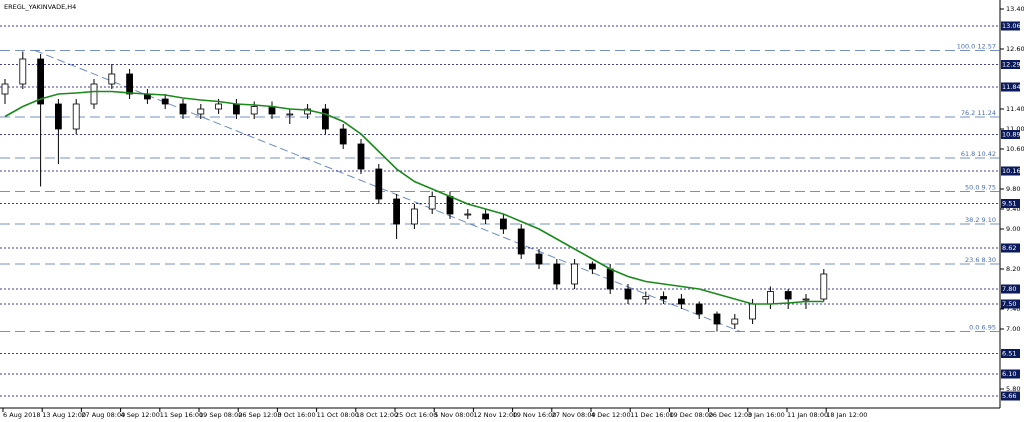  I want to click on y-tick-label: 13.40, so click(1015, 9).